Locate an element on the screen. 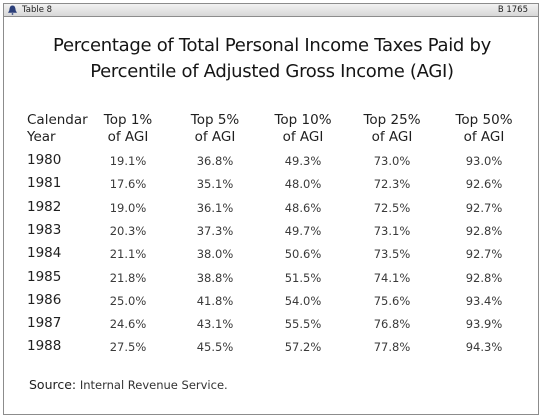  row-year: 1983 is located at coordinates (44, 229).